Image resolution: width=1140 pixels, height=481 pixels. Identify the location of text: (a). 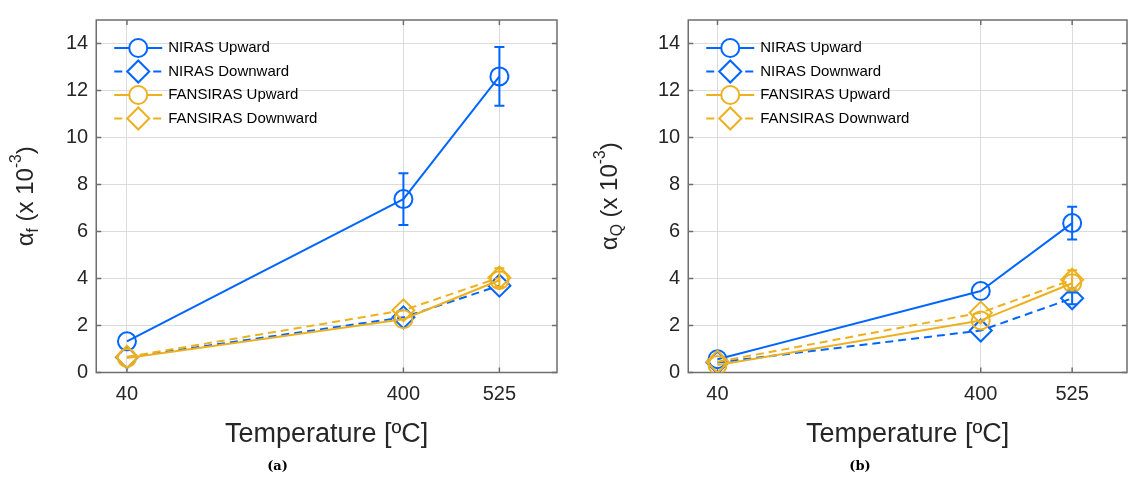
(277, 465).